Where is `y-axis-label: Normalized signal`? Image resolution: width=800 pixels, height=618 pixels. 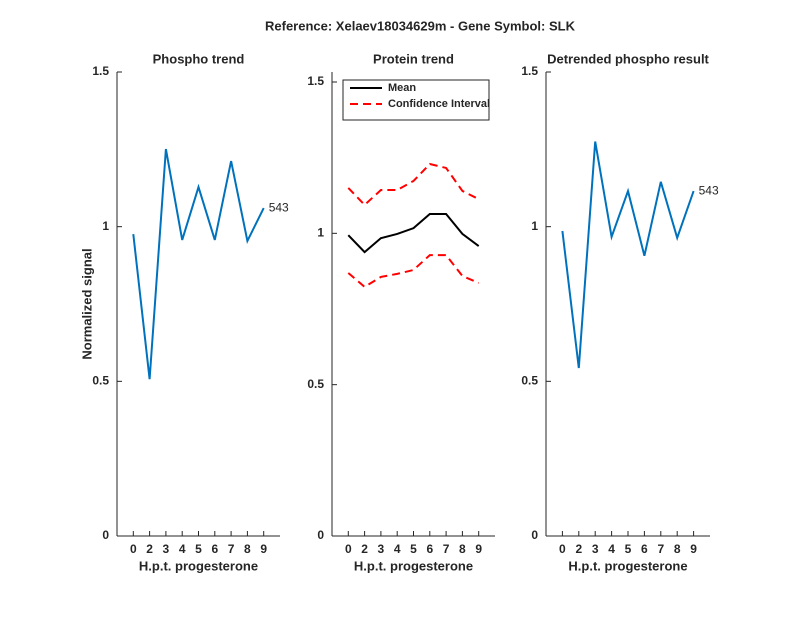
y-axis-label: Normalized signal is located at coordinates (86, 303).